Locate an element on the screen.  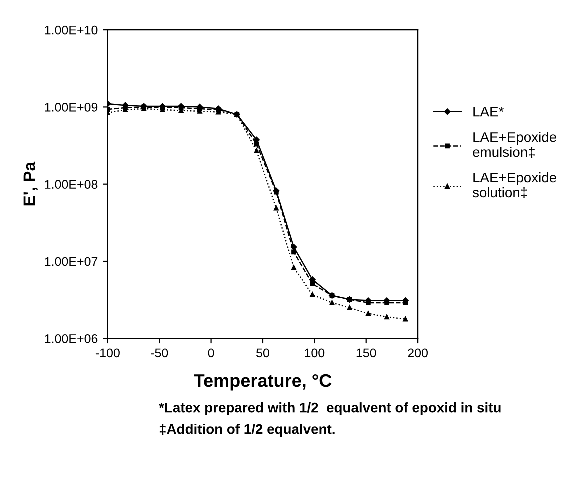
legend-label: LAE+Epoxide solution‡ is located at coordinates (514, 185).